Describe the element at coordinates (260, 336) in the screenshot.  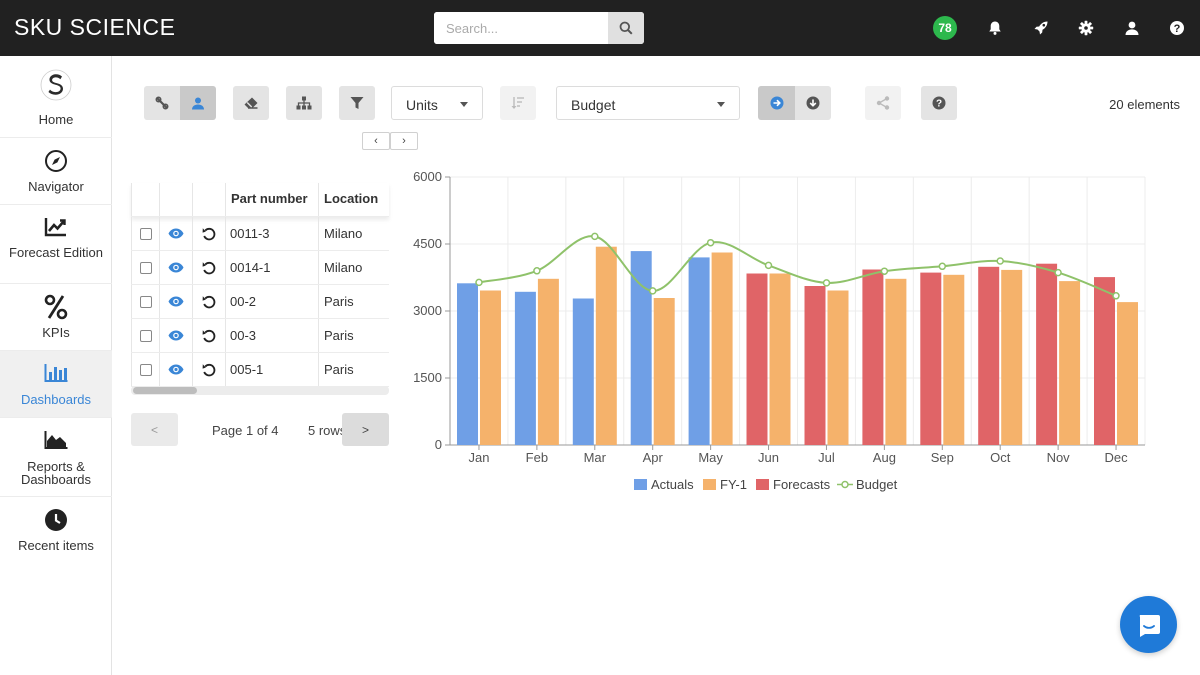
I see `table-row: 00-3 Paris` at that location.